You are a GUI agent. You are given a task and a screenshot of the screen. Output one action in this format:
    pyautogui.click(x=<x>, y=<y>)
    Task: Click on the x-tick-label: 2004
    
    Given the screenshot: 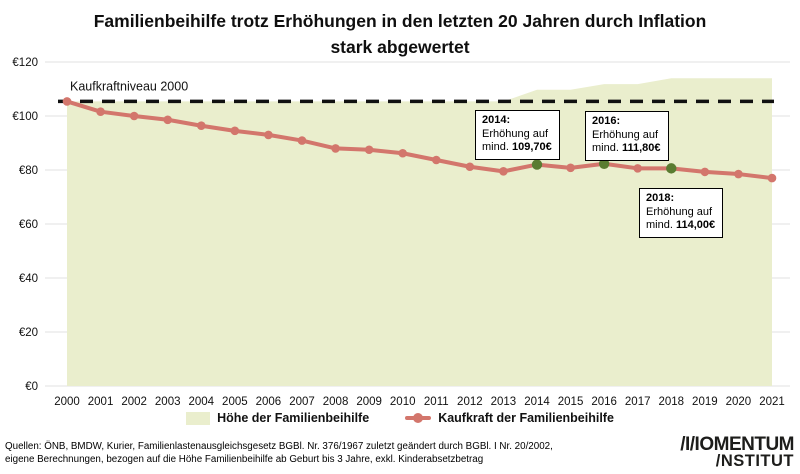 What is the action you would take?
    pyautogui.click(x=201, y=402)
    